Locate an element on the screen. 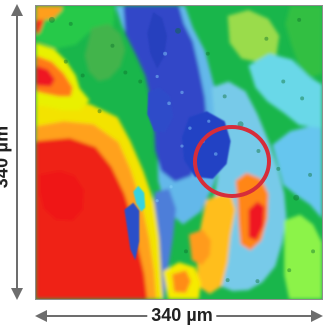 The image size is (326, 331). mid-blue-patch is located at coordinates (160, 110).